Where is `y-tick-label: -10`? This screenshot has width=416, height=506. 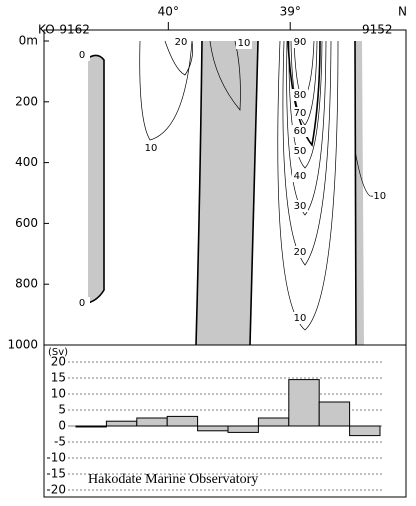 y-tick-label: -10 is located at coordinates (56, 458).